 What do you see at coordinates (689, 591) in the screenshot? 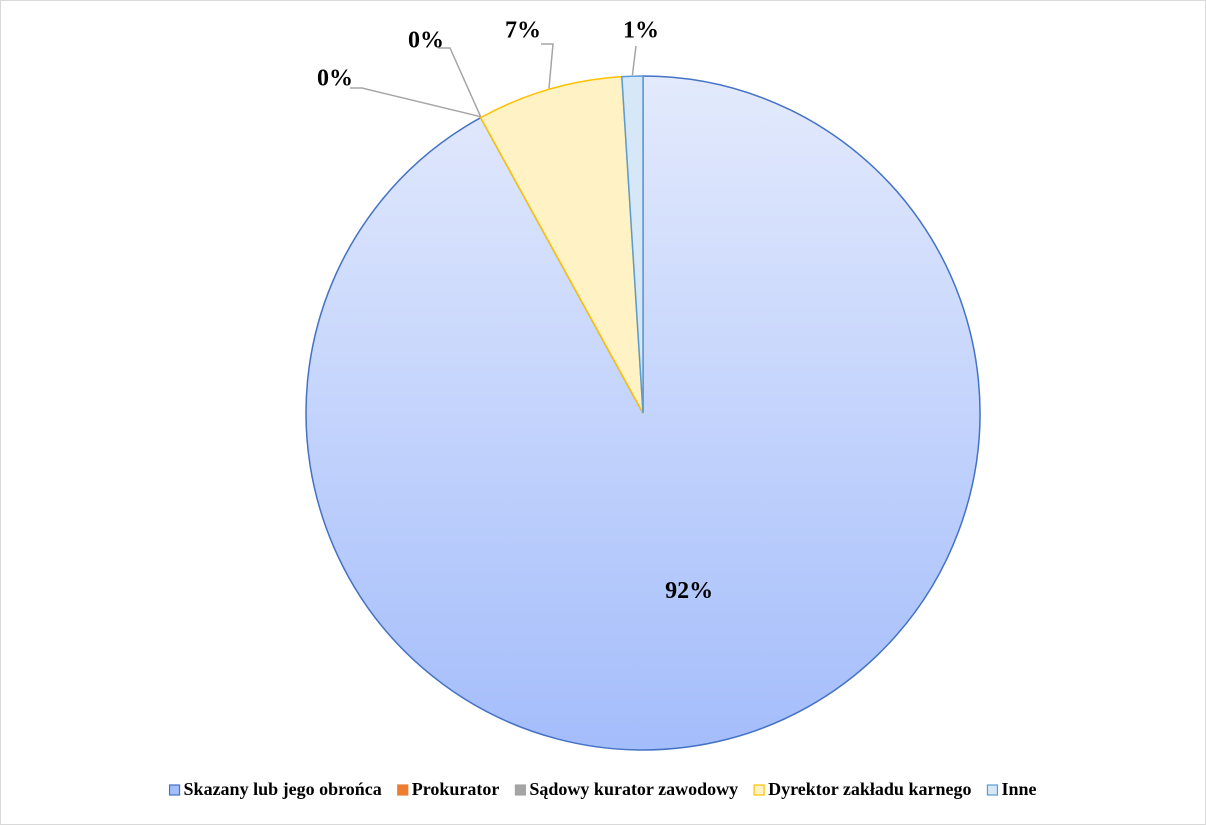
I see `data-label: 92%` at bounding box center [689, 591].